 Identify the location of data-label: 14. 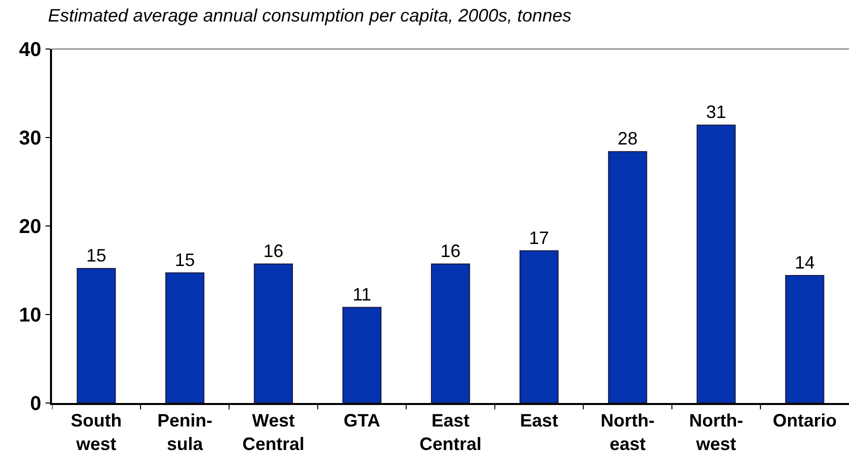
(804, 262).